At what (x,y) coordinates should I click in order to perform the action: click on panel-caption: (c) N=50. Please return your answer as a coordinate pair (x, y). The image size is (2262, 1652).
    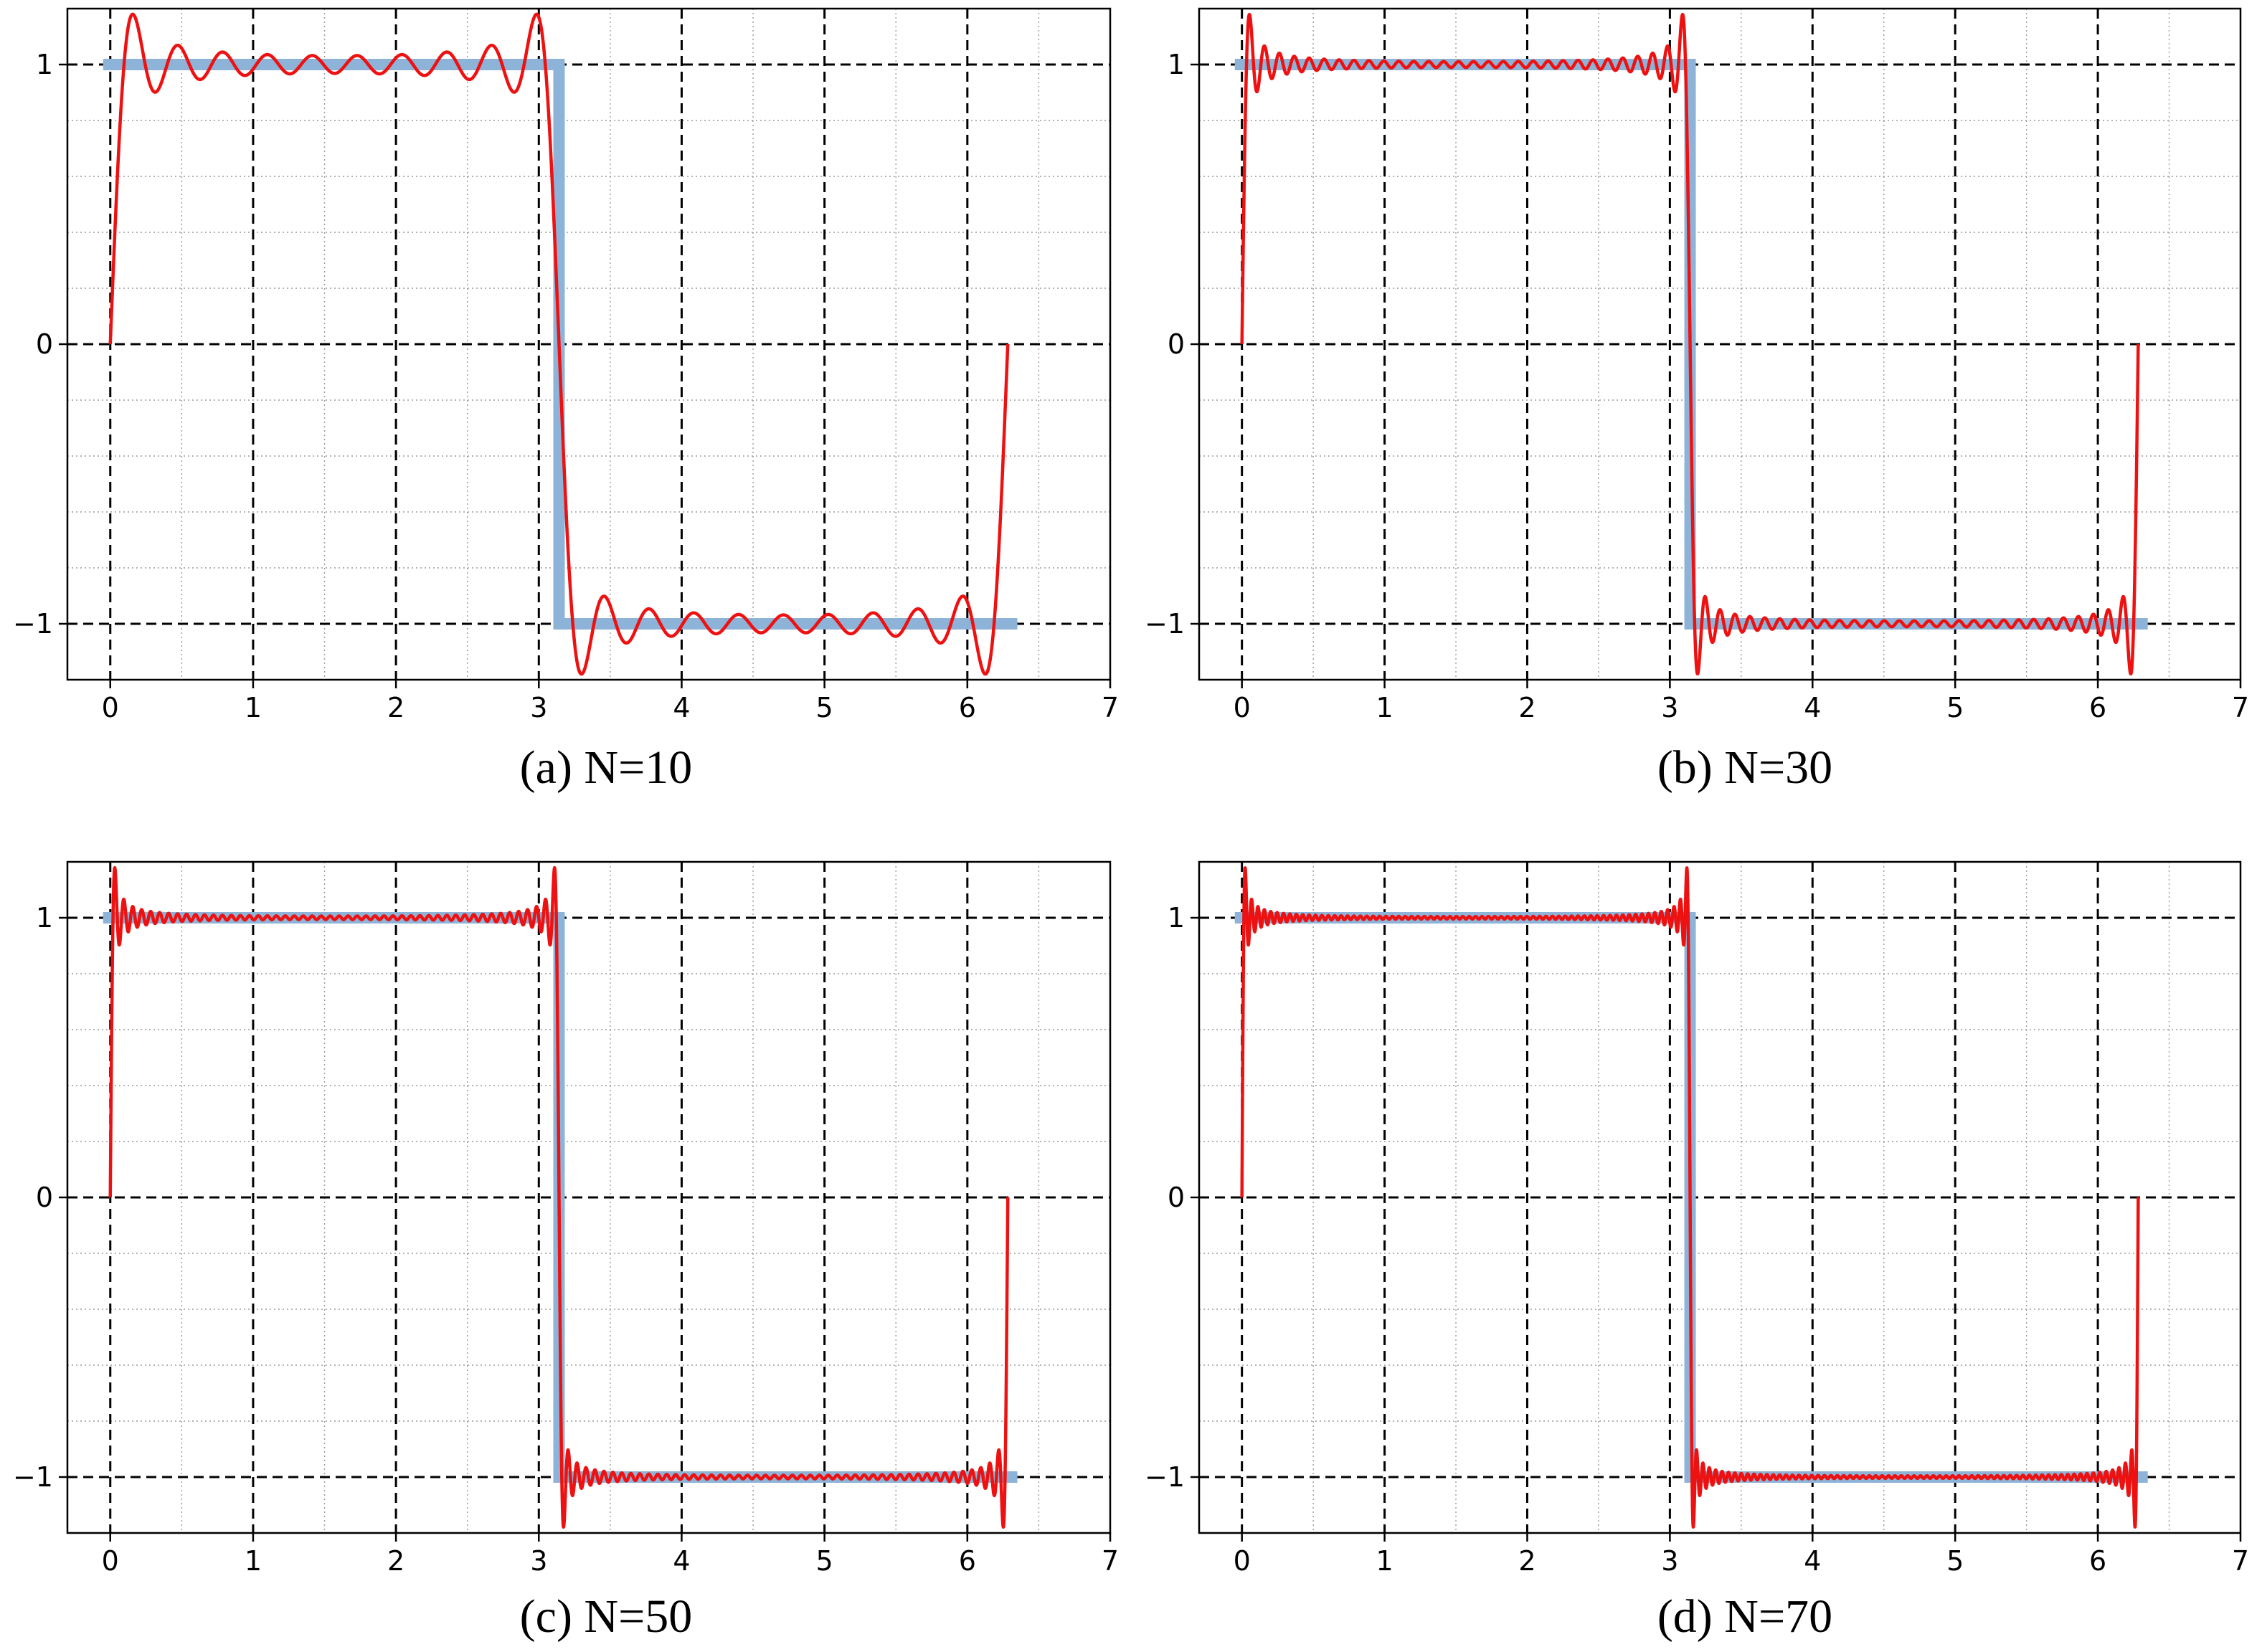
    Looking at the image, I should click on (606, 1616).